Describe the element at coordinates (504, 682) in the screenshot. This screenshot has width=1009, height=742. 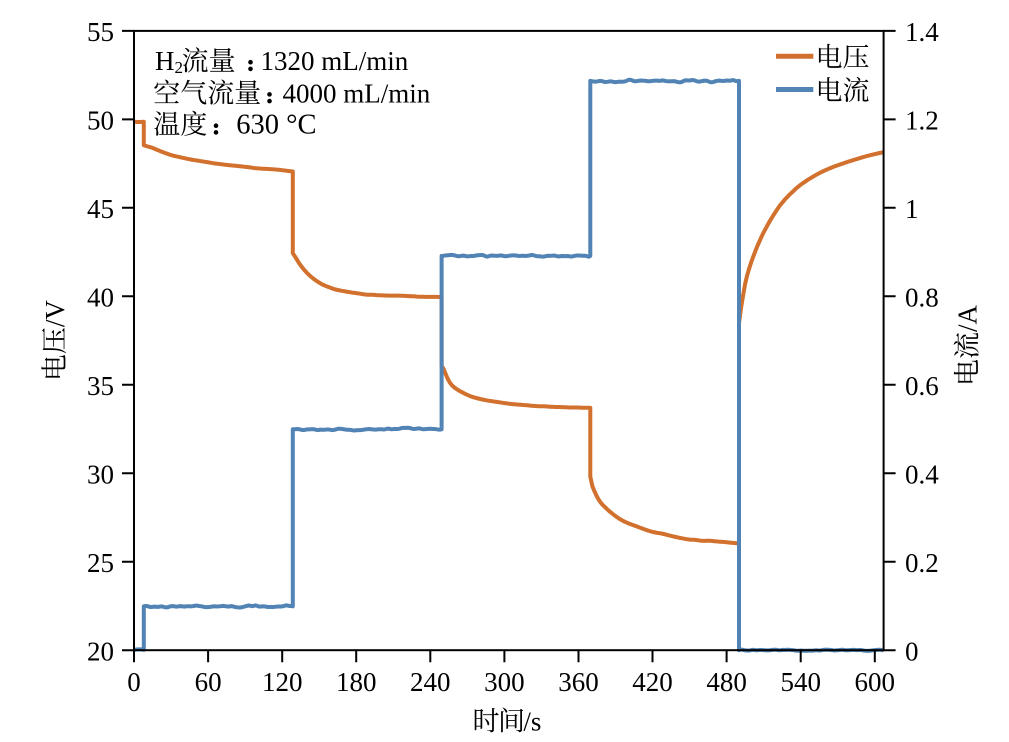
I see `svg-text: 300` at that location.